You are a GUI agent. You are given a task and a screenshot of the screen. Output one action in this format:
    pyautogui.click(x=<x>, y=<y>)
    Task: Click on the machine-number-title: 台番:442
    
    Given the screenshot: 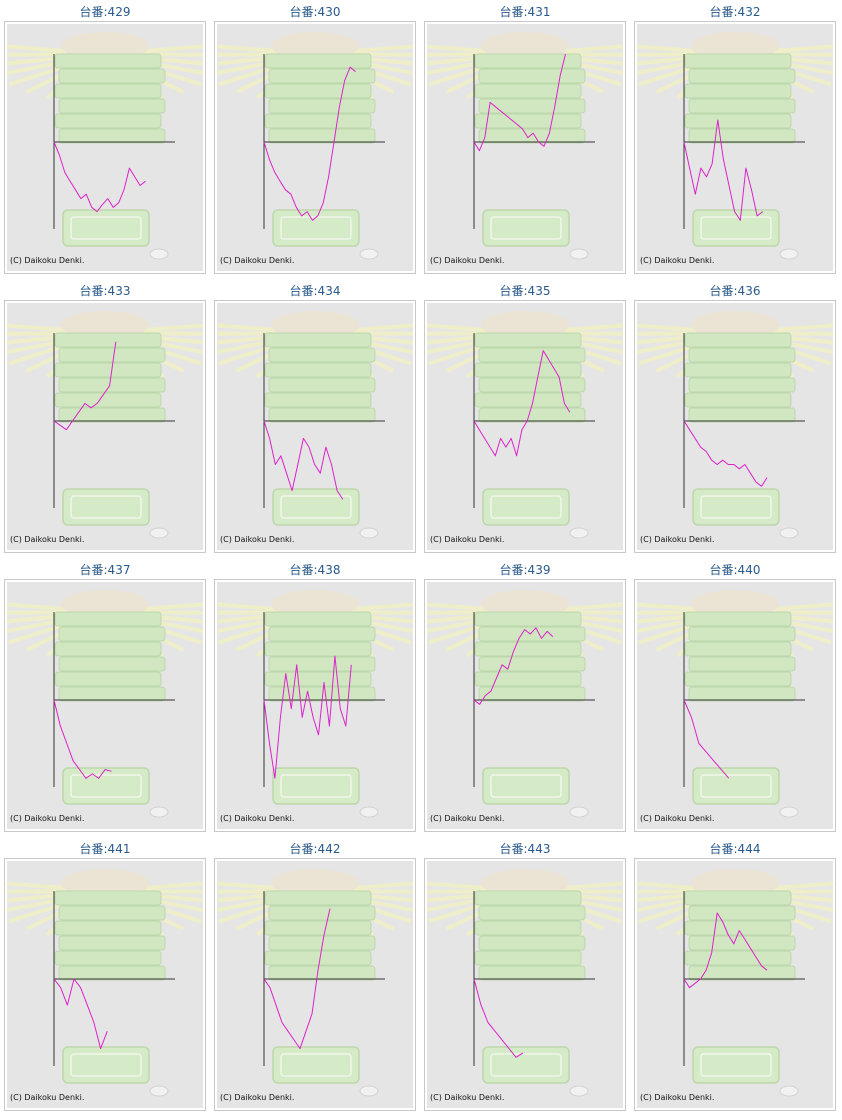 What is the action you would take?
    pyautogui.click(x=315, y=849)
    